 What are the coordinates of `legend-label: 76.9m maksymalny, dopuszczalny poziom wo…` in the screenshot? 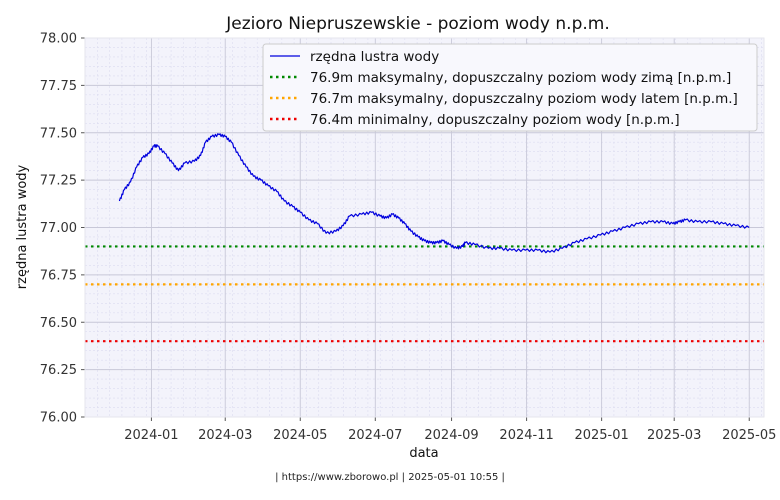 It's located at (520, 78).